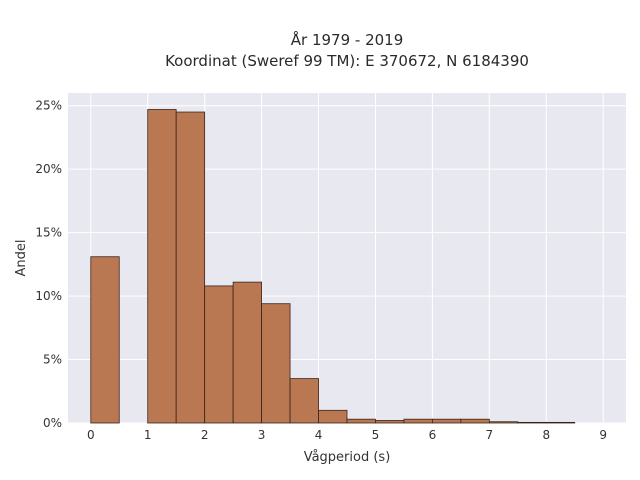 This screenshot has height=480, width=640. I want to click on x-tick-label: 3, so click(262, 435).